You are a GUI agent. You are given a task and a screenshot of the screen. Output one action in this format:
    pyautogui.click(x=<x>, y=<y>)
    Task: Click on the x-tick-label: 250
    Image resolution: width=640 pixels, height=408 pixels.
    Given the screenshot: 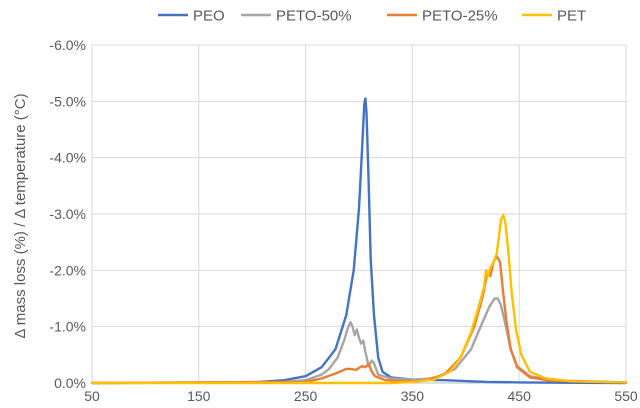 What is the action you would take?
    pyautogui.click(x=306, y=396)
    